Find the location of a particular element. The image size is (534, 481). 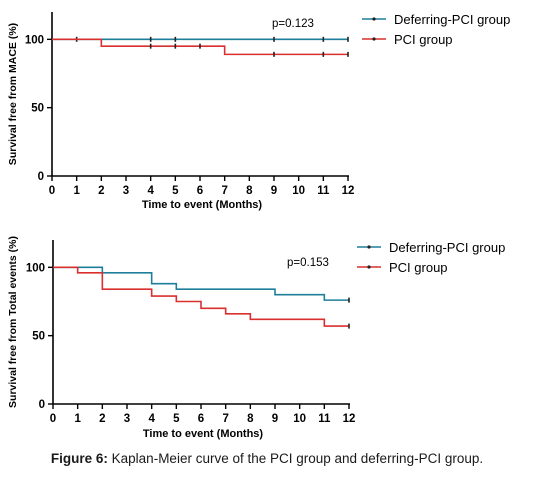

caption-label: Figure 6: is located at coordinates (79, 458).